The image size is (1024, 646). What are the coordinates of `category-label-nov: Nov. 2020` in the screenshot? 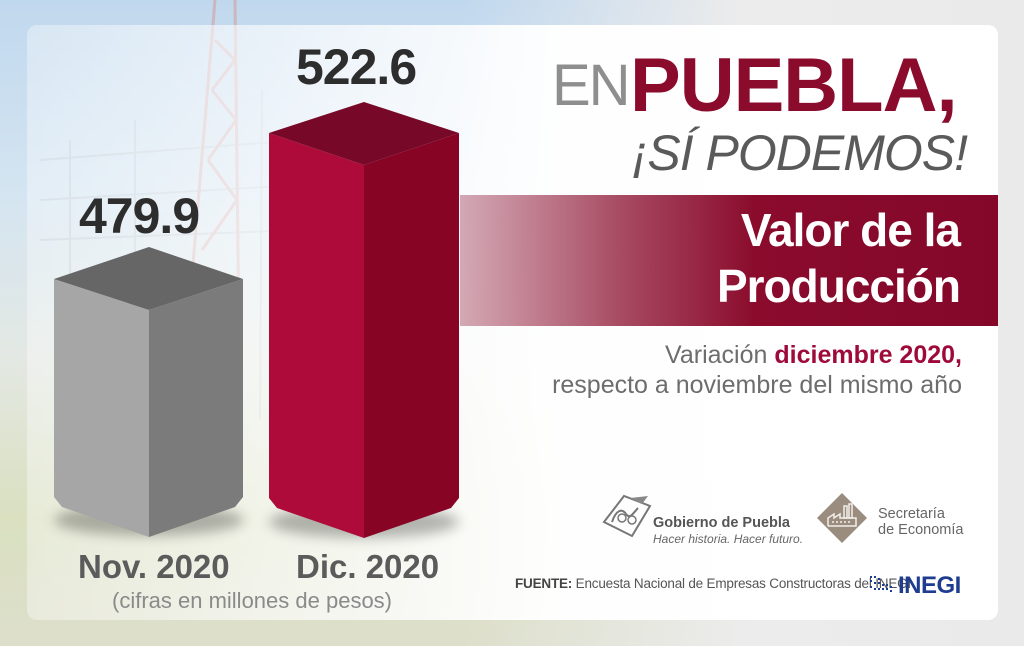 It's located at (154, 566).